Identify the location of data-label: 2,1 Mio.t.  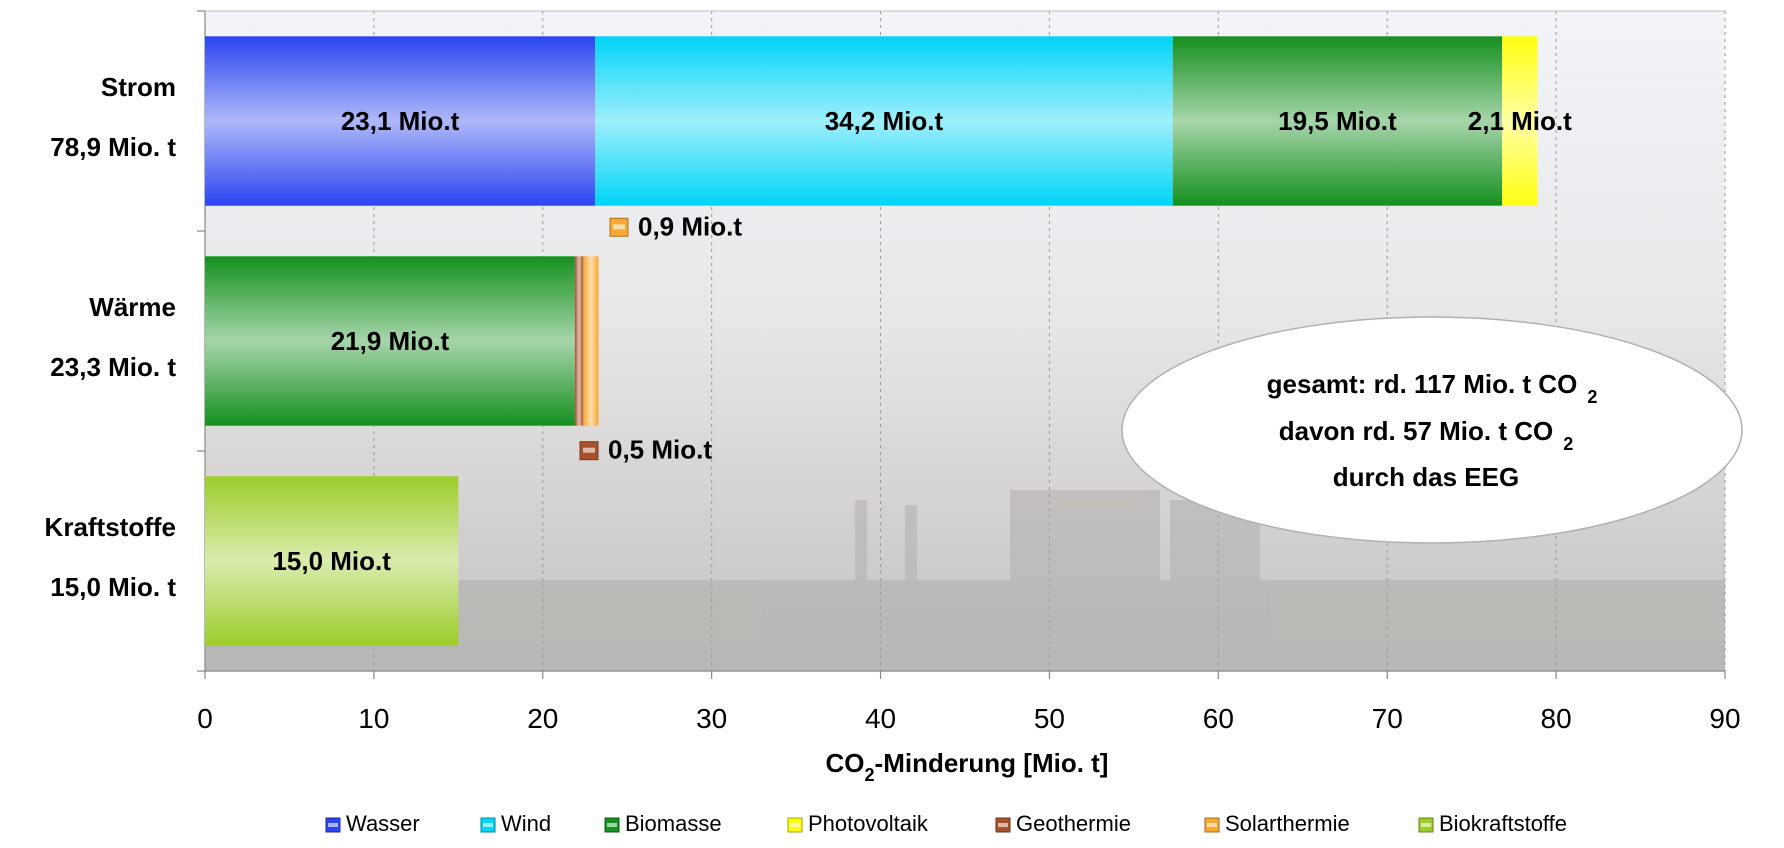
(1520, 121).